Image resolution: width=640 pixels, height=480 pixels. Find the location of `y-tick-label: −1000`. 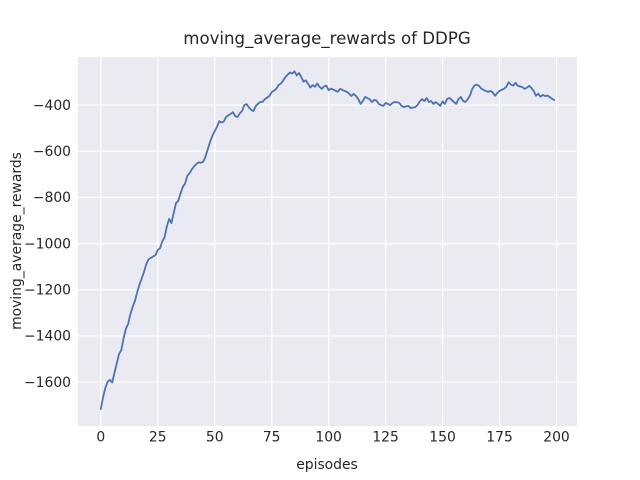

y-tick-label: −1000 is located at coordinates (47, 244).